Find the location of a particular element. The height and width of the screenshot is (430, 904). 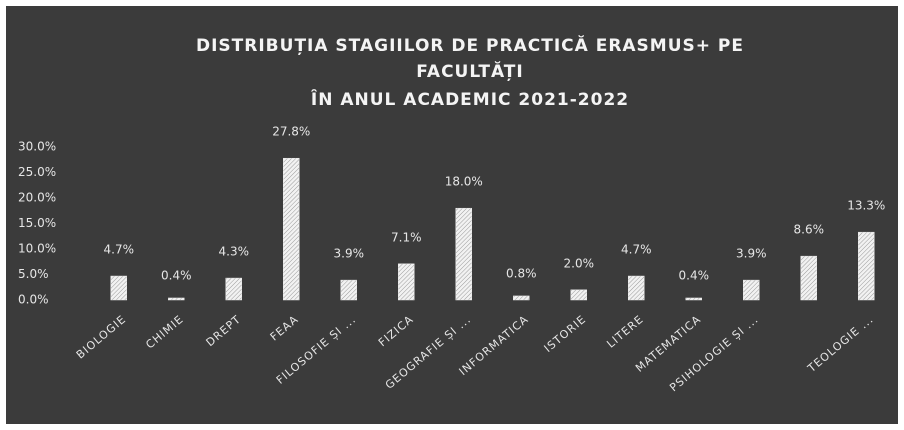

y-tick-label: 5.0% is located at coordinates (33, 274).